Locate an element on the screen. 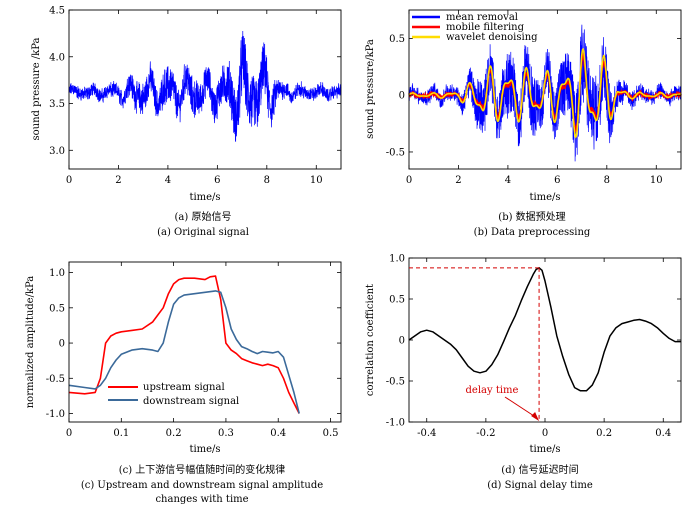  x-tick-label: 0.3 is located at coordinates (226, 433).